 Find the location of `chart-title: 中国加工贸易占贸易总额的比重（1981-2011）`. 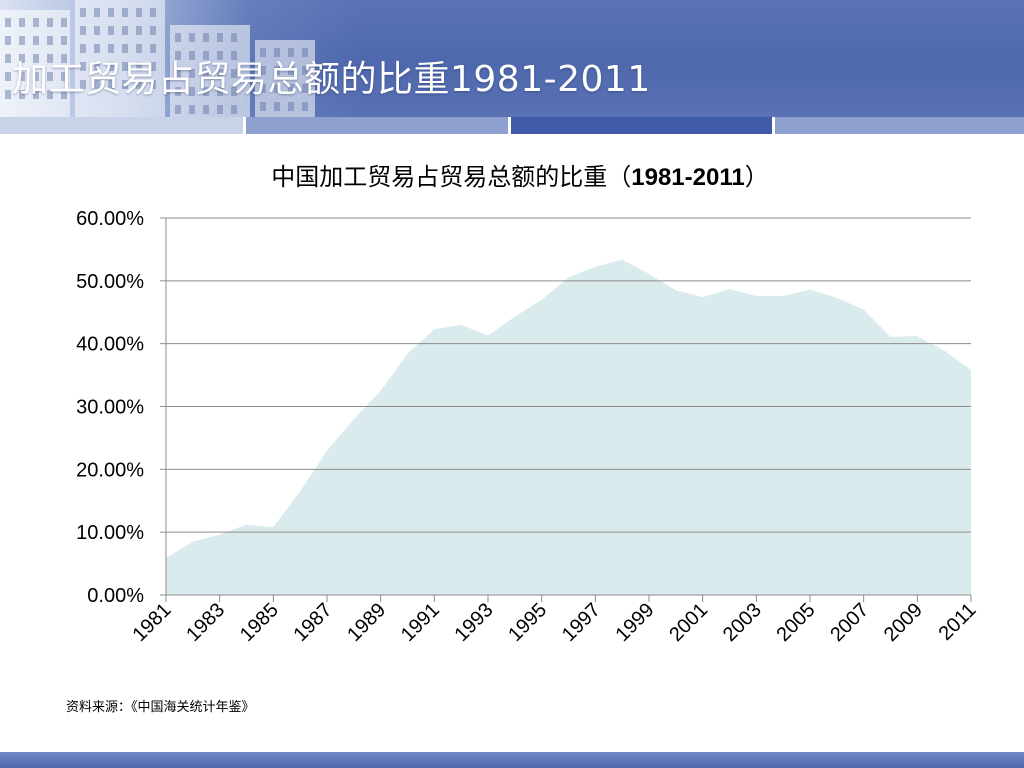

chart-title: 中国加工贸易占贸易总额的比重（1981-2011） is located at coordinates (512, 174).